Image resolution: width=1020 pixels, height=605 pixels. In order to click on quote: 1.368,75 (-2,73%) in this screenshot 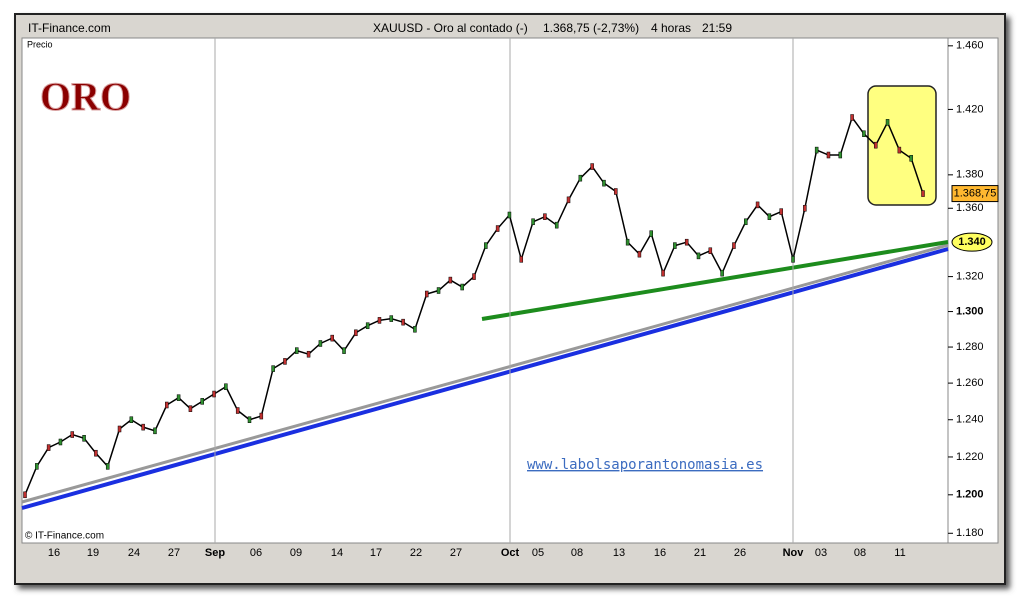, I will do `click(591, 28)`.